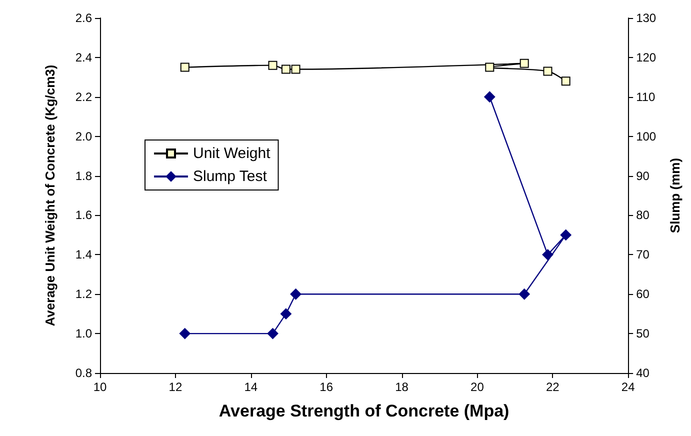  Describe the element at coordinates (232, 153) in the screenshot. I see `legend-label: Unit Weight` at that location.